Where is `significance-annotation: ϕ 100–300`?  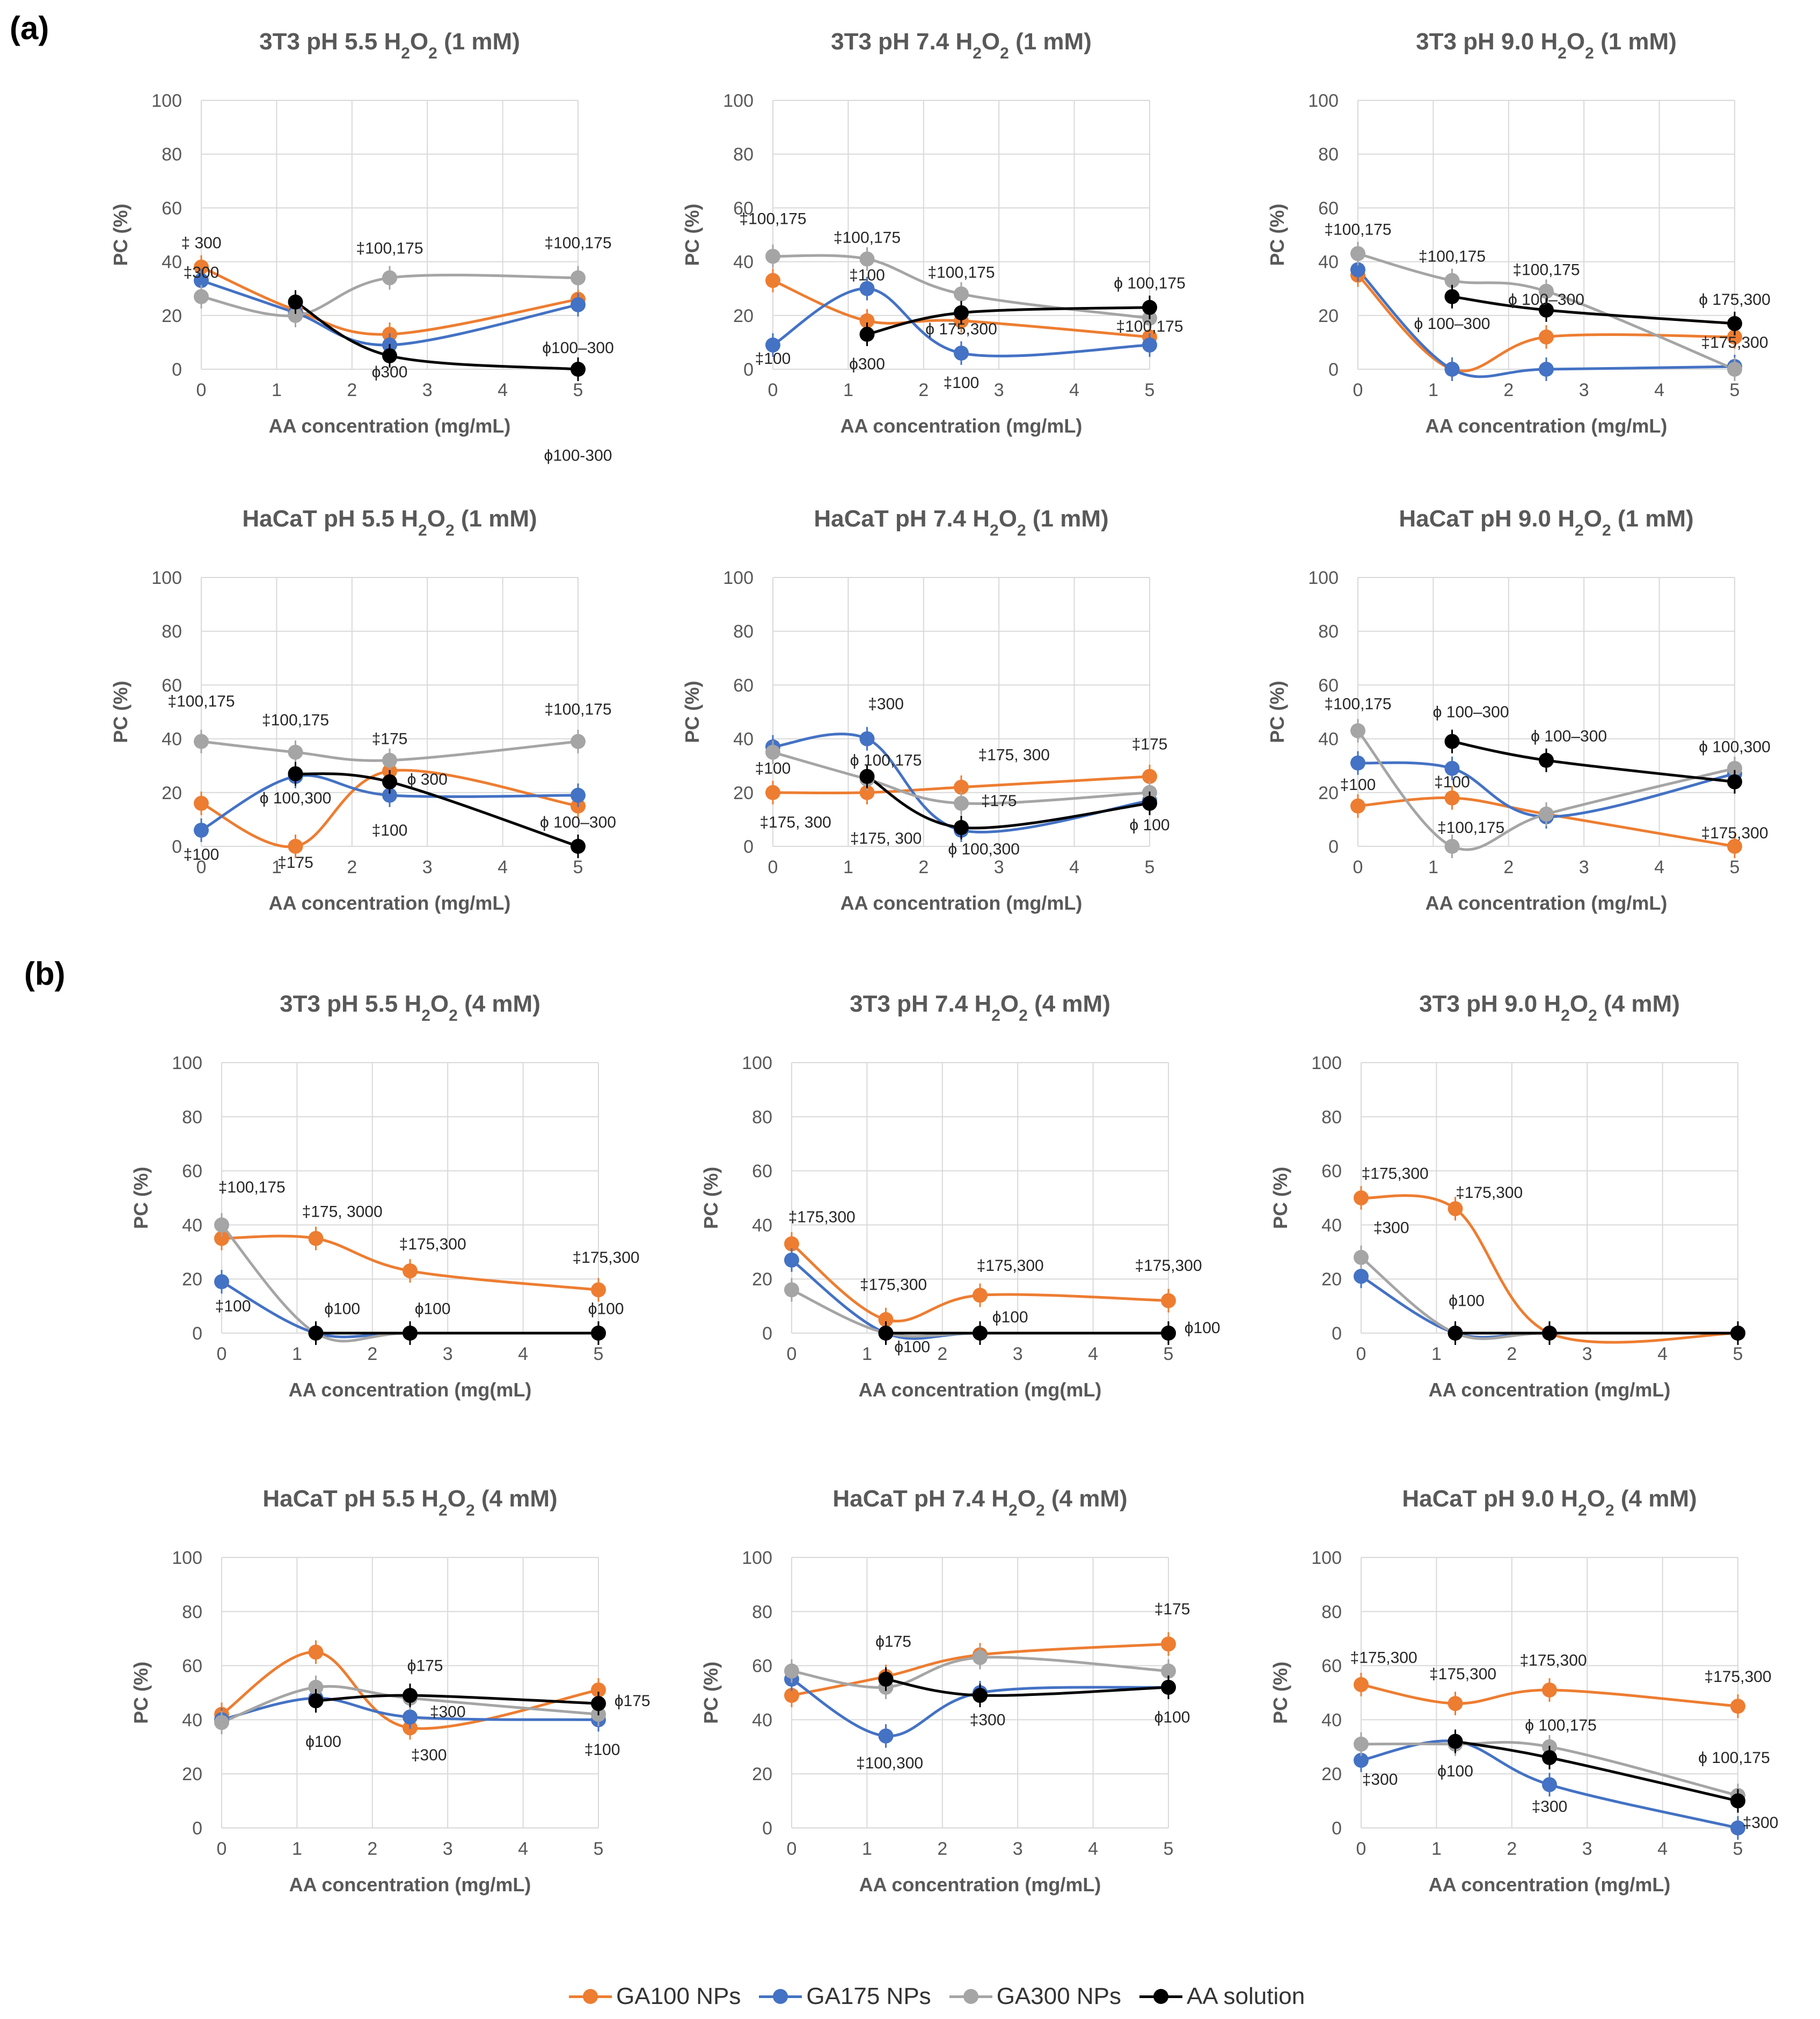 significance-annotation: ϕ 100–300 is located at coordinates (578, 823).